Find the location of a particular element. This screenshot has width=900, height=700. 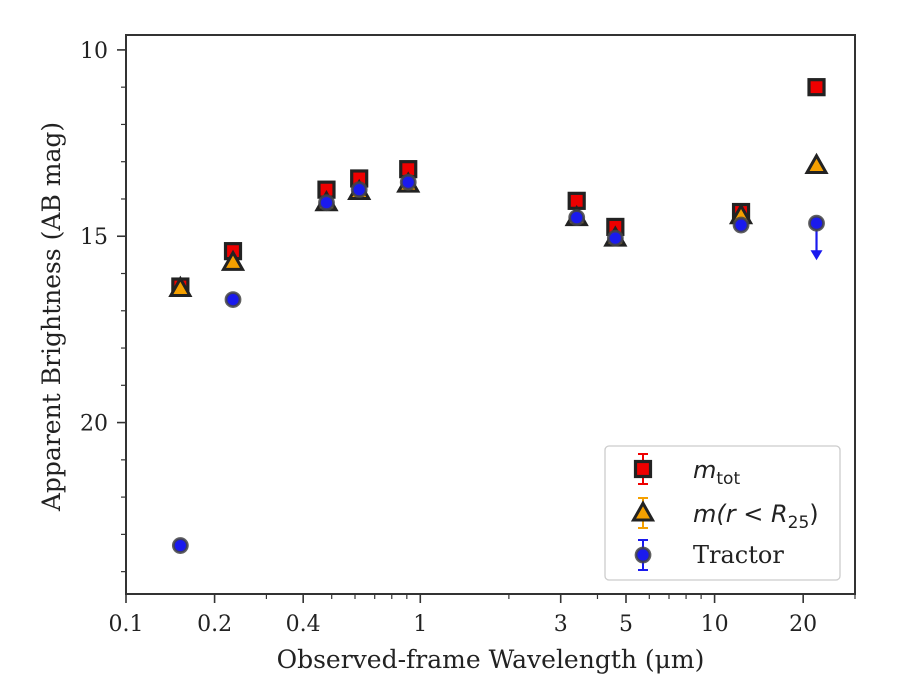

legend-entry: Tractor is located at coordinates (711, 555).